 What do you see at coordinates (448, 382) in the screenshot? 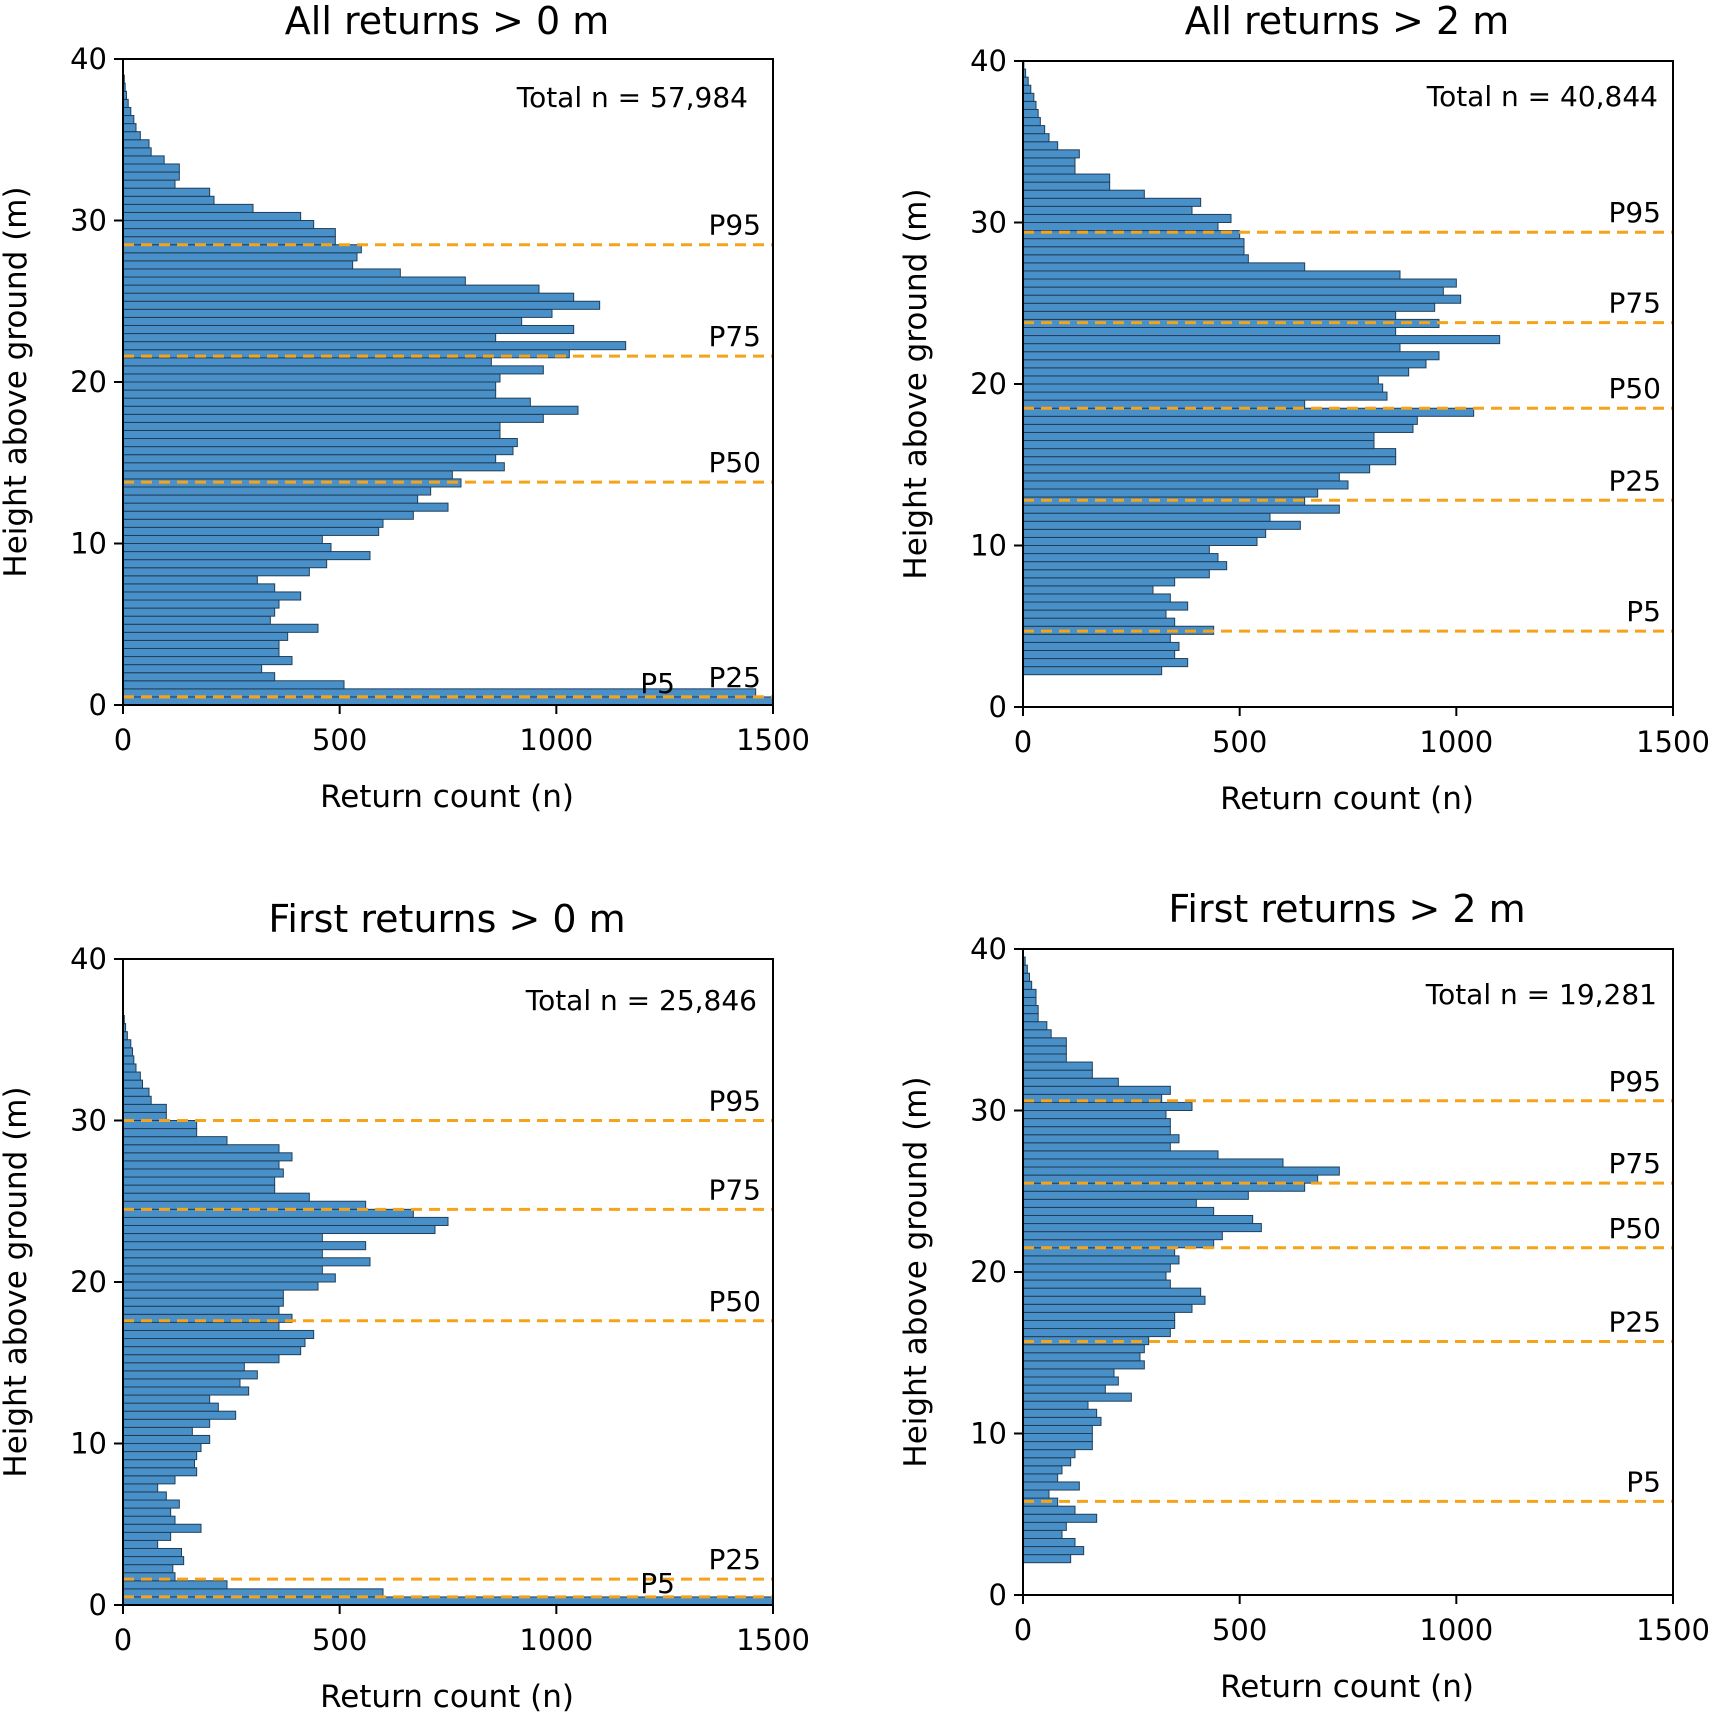
I see `bar-group` at bounding box center [448, 382].